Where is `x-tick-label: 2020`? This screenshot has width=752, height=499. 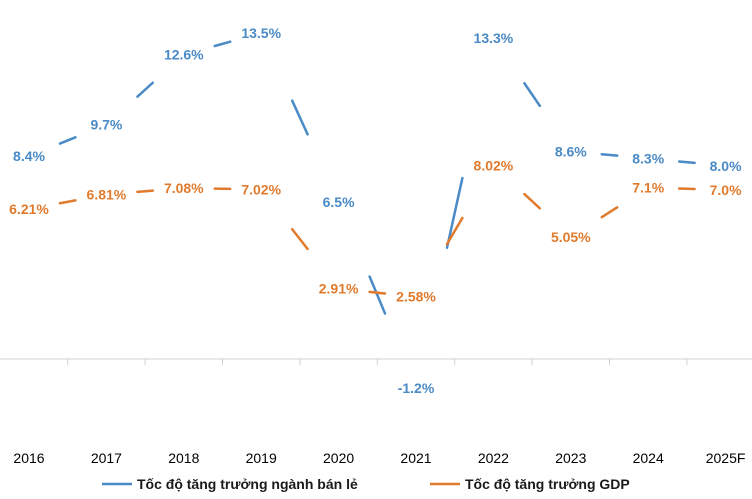 x-tick-label: 2020 is located at coordinates (338, 458).